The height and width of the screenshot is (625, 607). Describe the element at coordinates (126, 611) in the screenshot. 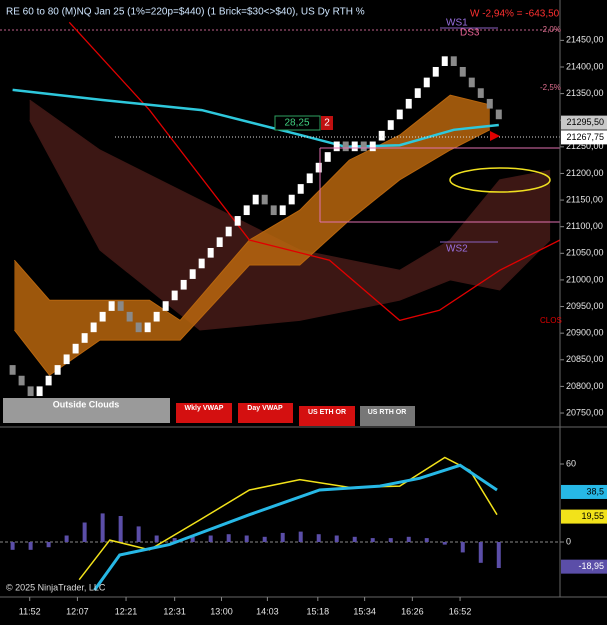

I see `x-tick-label: 12:21` at that location.